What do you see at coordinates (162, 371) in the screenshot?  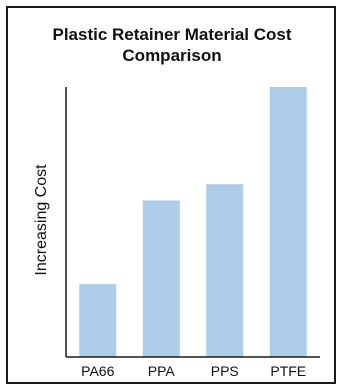 I see `x-tick-label-ppa: PPA` at bounding box center [162, 371].